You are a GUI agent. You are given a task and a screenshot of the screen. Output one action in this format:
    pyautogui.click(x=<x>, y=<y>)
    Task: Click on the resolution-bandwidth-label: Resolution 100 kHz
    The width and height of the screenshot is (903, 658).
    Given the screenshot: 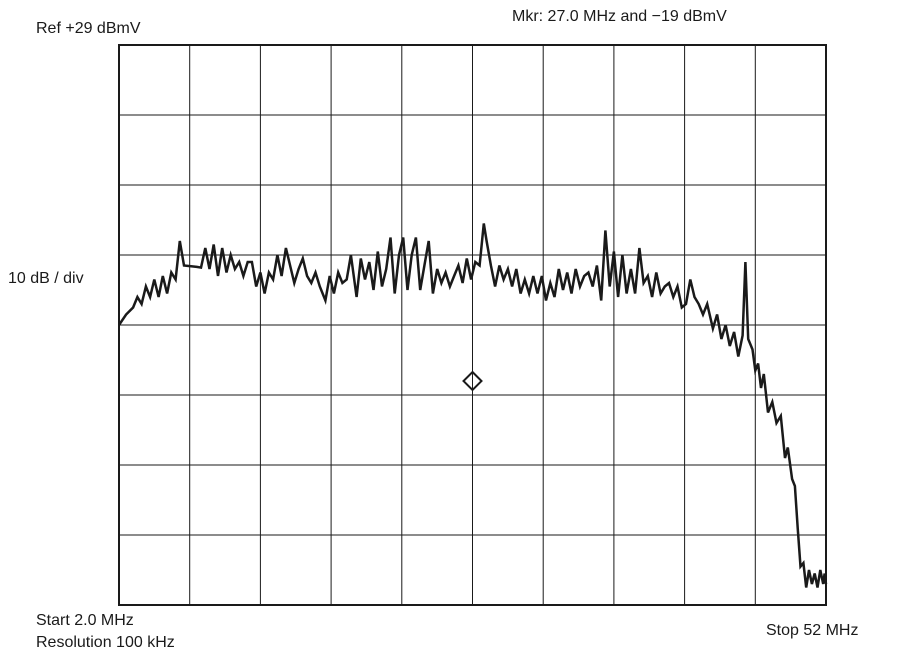 What is the action you would take?
    pyautogui.click(x=105, y=642)
    